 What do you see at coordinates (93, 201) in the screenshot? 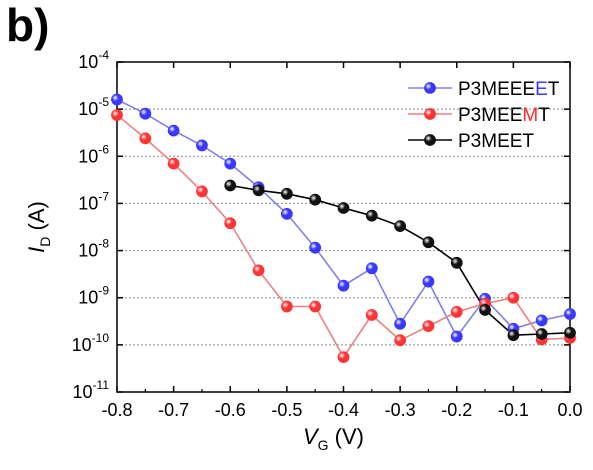
I see `y-tick-label: 10⁻⁷` at bounding box center [93, 201].